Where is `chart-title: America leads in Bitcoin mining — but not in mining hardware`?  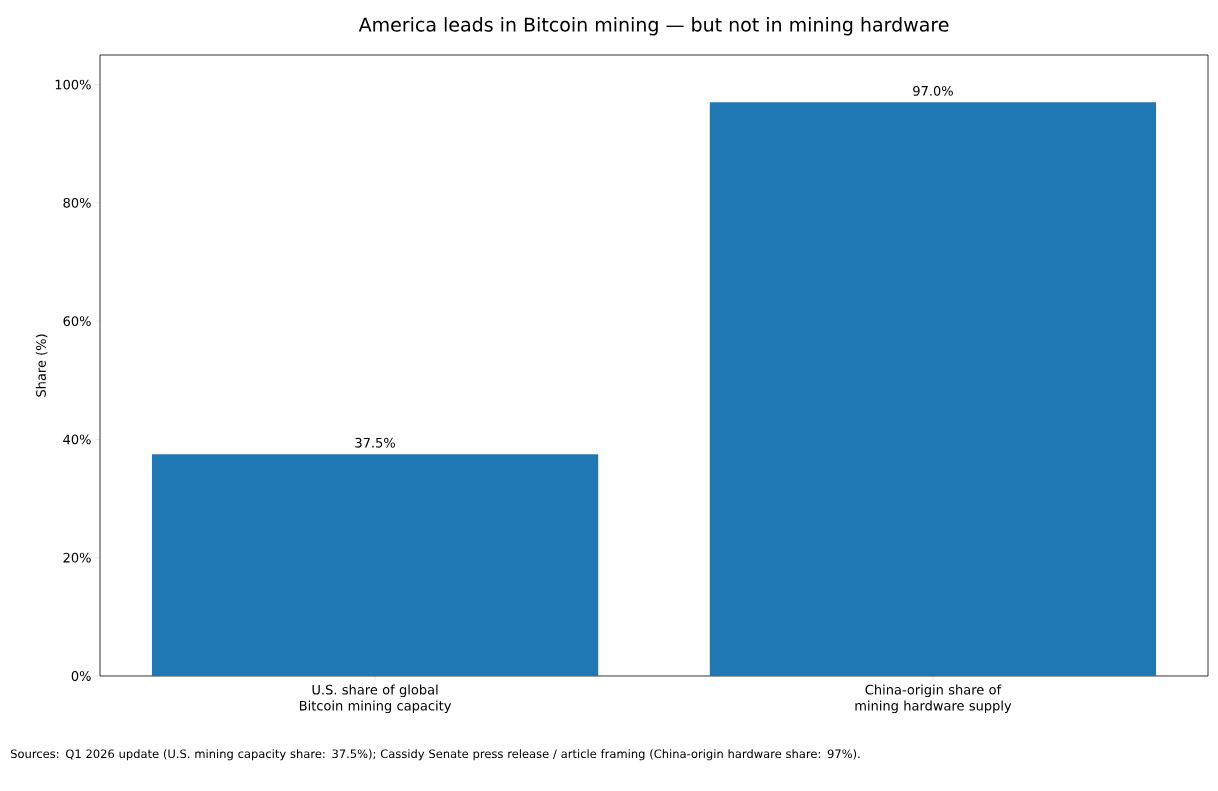 chart-title: America leads in Bitcoin mining — but not in mining hardware is located at coordinates (653, 26).